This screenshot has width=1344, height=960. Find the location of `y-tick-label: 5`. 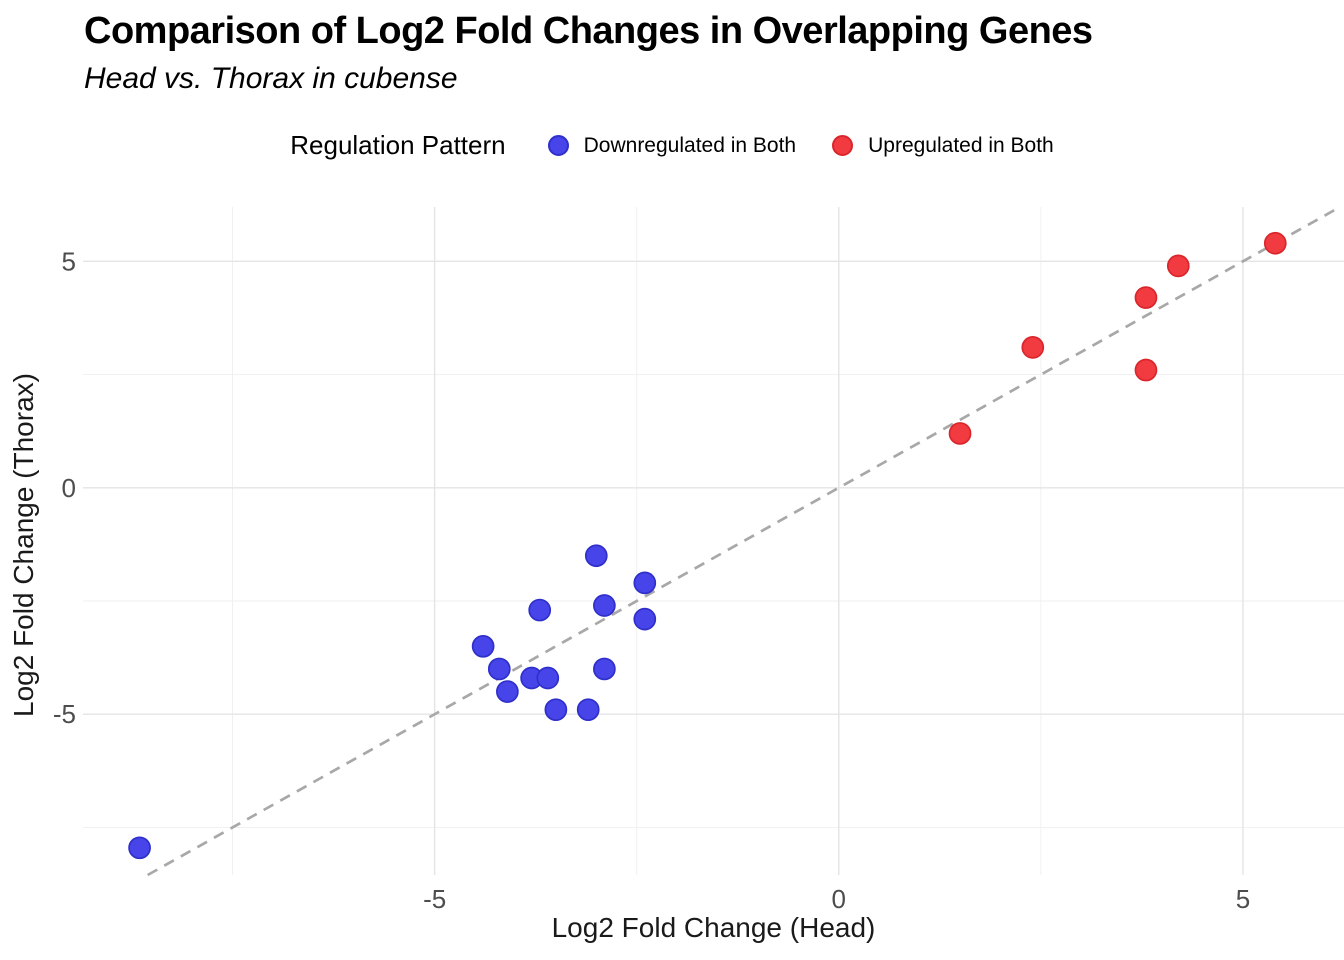

y-tick-label: 5 is located at coordinates (69, 261).